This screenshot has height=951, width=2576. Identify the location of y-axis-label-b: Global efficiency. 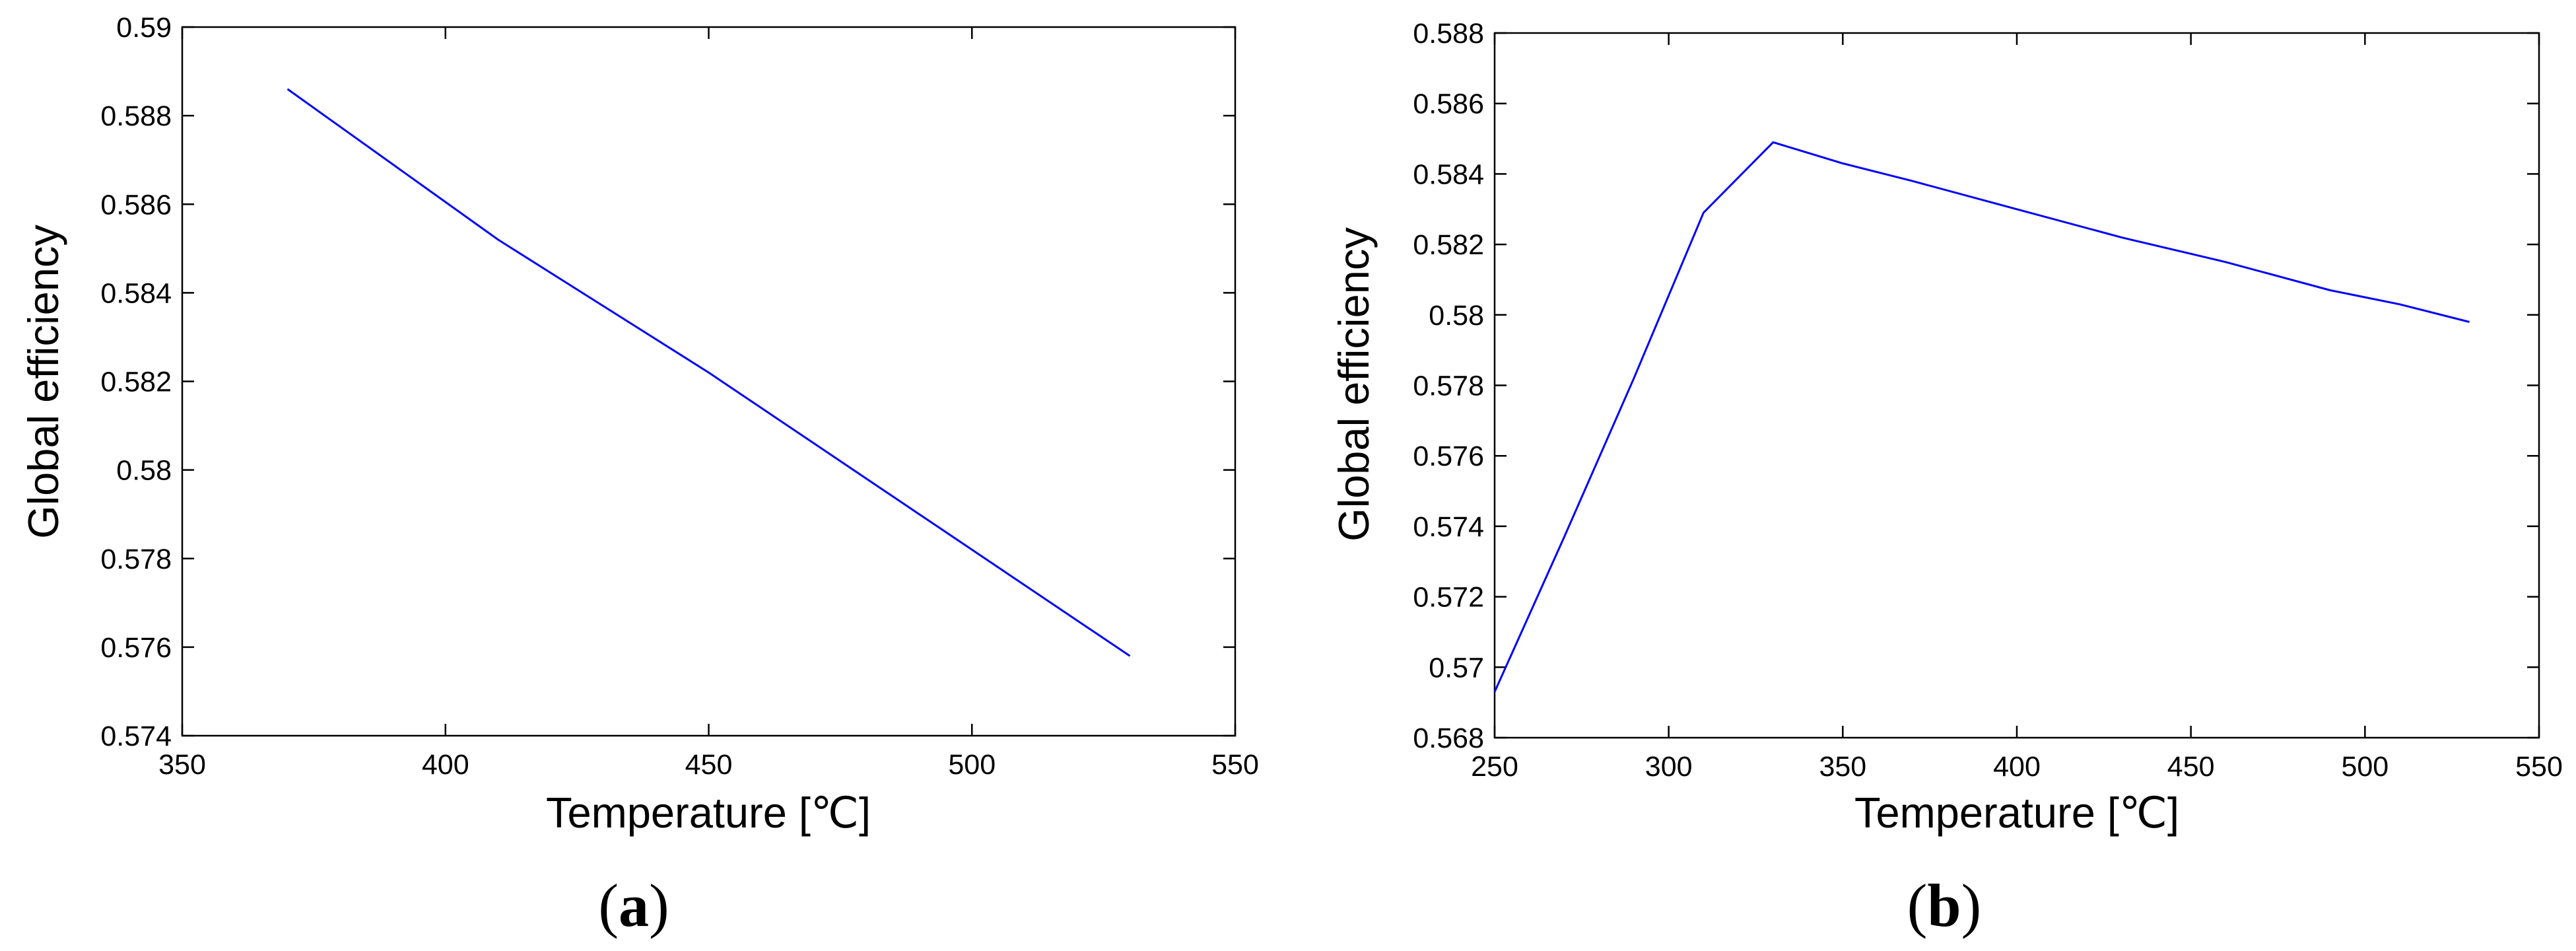
(1354, 384).